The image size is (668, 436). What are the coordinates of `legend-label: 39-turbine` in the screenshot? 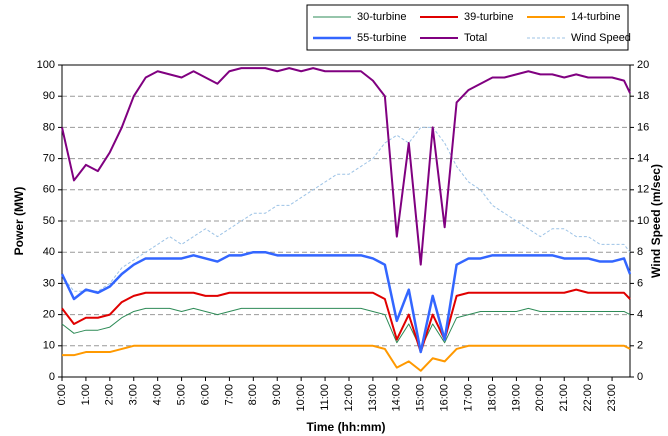 It's located at (489, 17).